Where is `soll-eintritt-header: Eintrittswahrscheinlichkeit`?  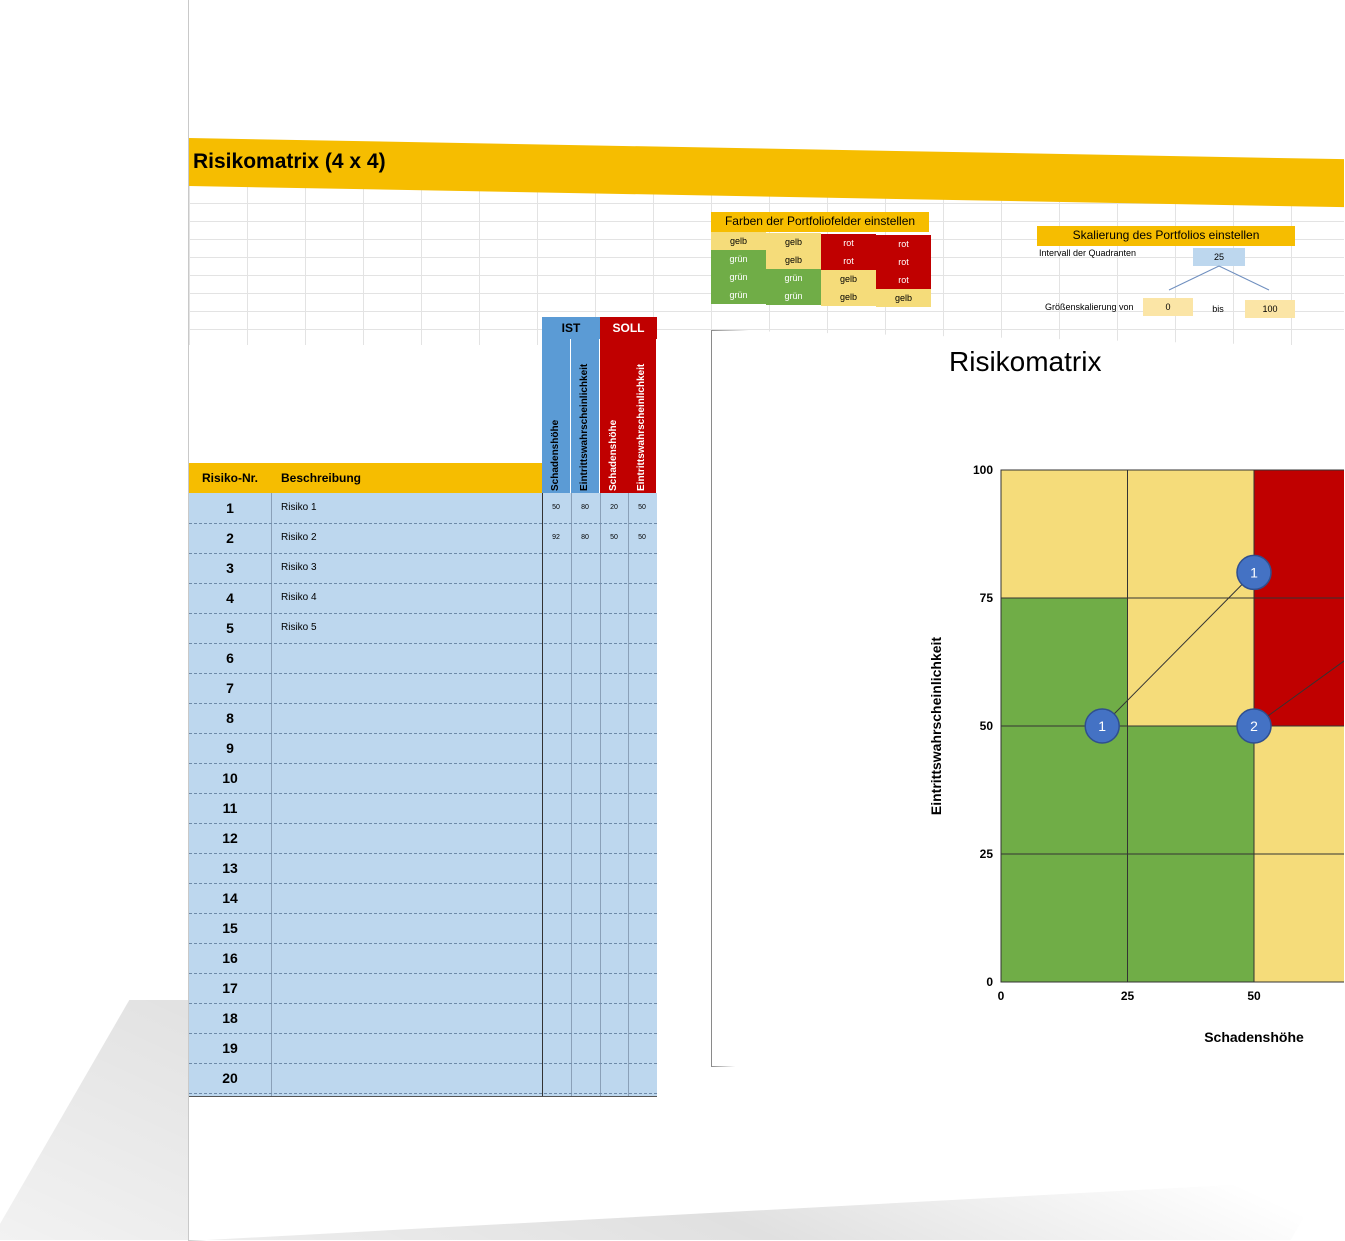
soll-eintritt-header: Eintrittswahrscheinlichkeit is located at coordinates (642, 417).